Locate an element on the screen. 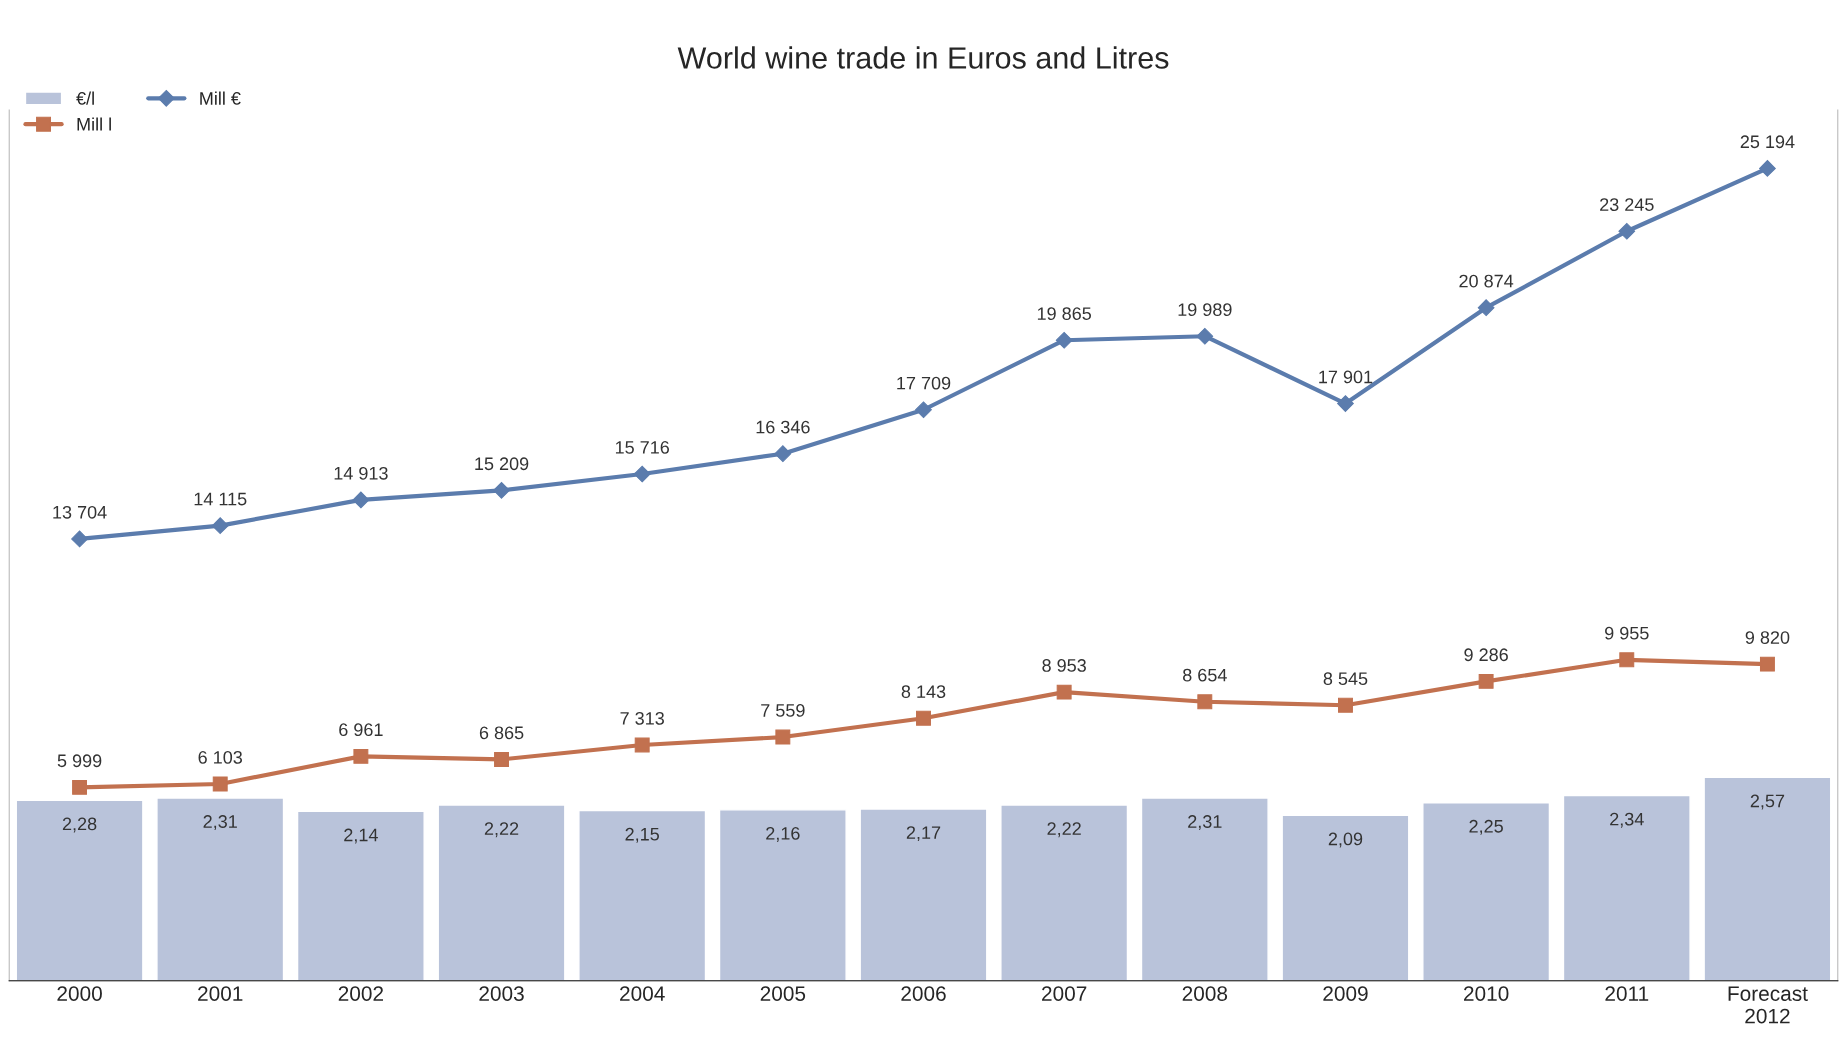 Image resolution: width=1847 pixels, height=1049 pixels. data-label: 14 115 is located at coordinates (220, 499).